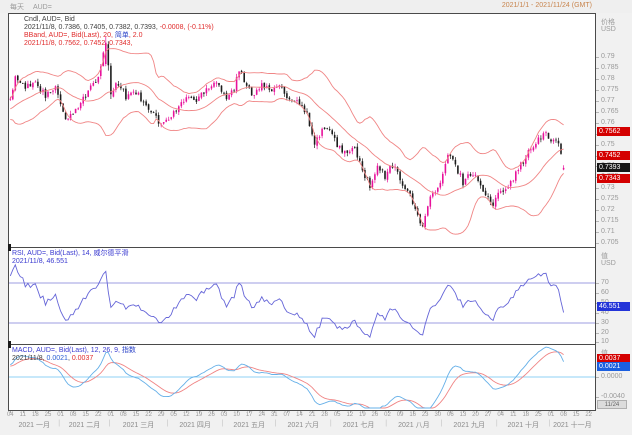 This screenshot has height=435, width=632. What do you see at coordinates (17, 7) in the screenshot?
I see `interval-select: 每天` at bounding box center [17, 7].